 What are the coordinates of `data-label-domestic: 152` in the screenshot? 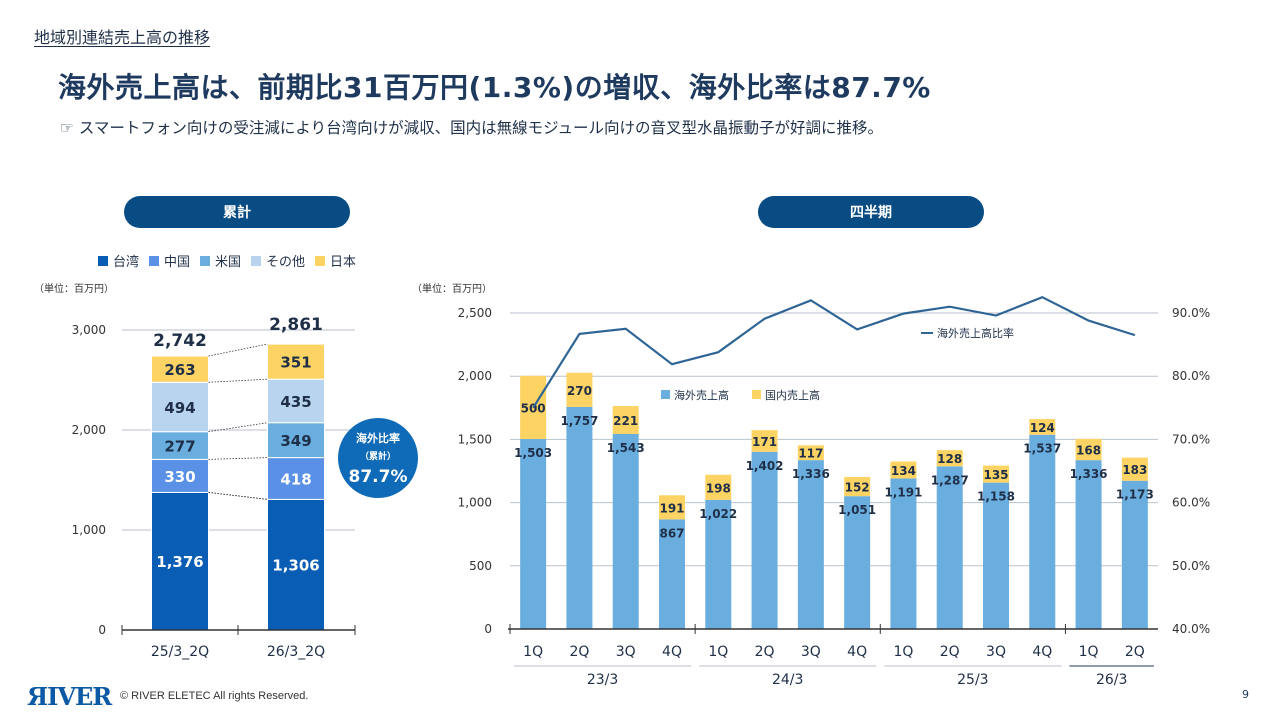 It's located at (857, 488).